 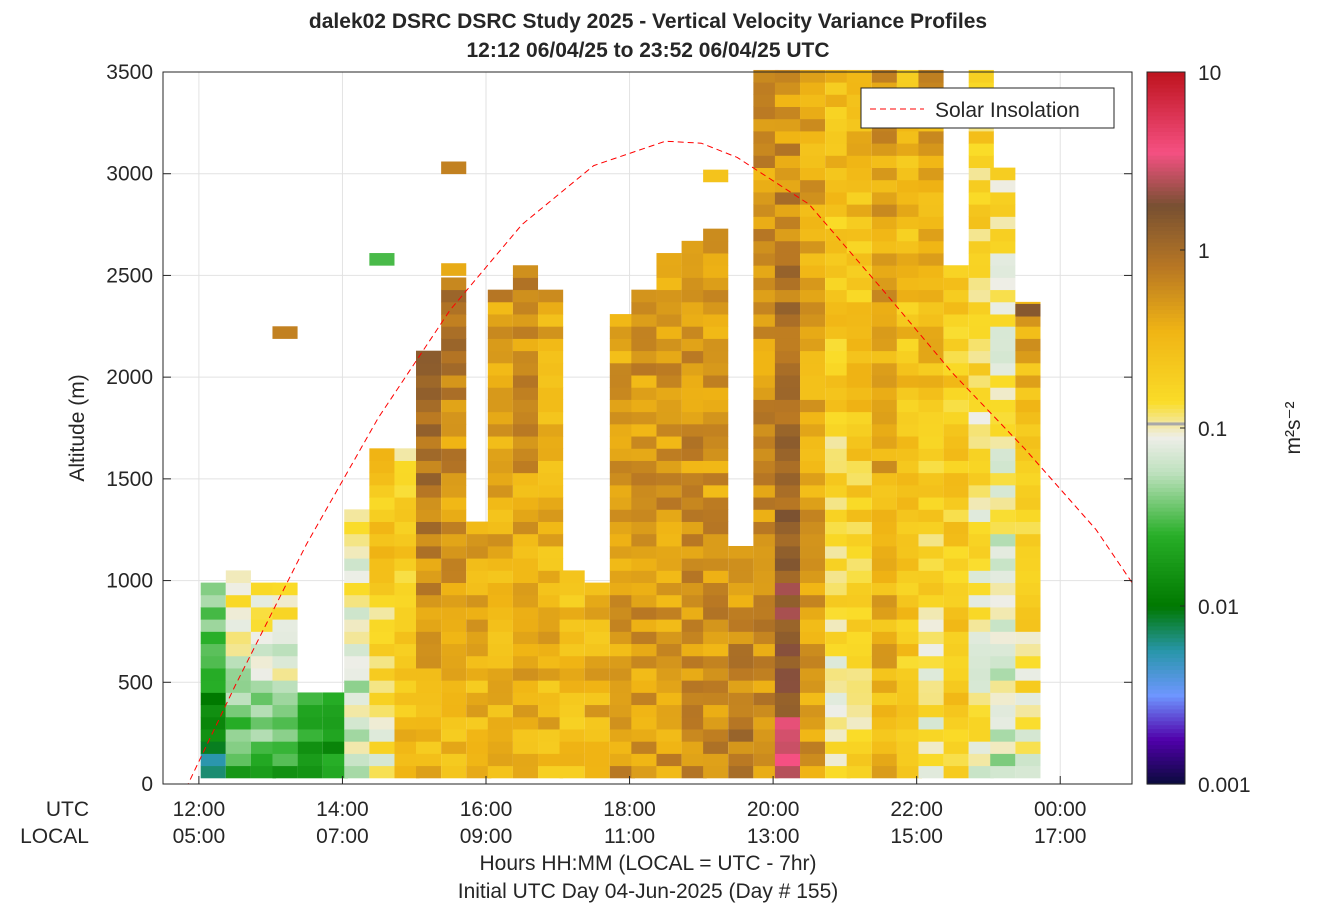 What do you see at coordinates (1215, 429) in the screenshot?
I see `colorbar-ticks: 10 1 0.1 0.01 0.001` at bounding box center [1215, 429].